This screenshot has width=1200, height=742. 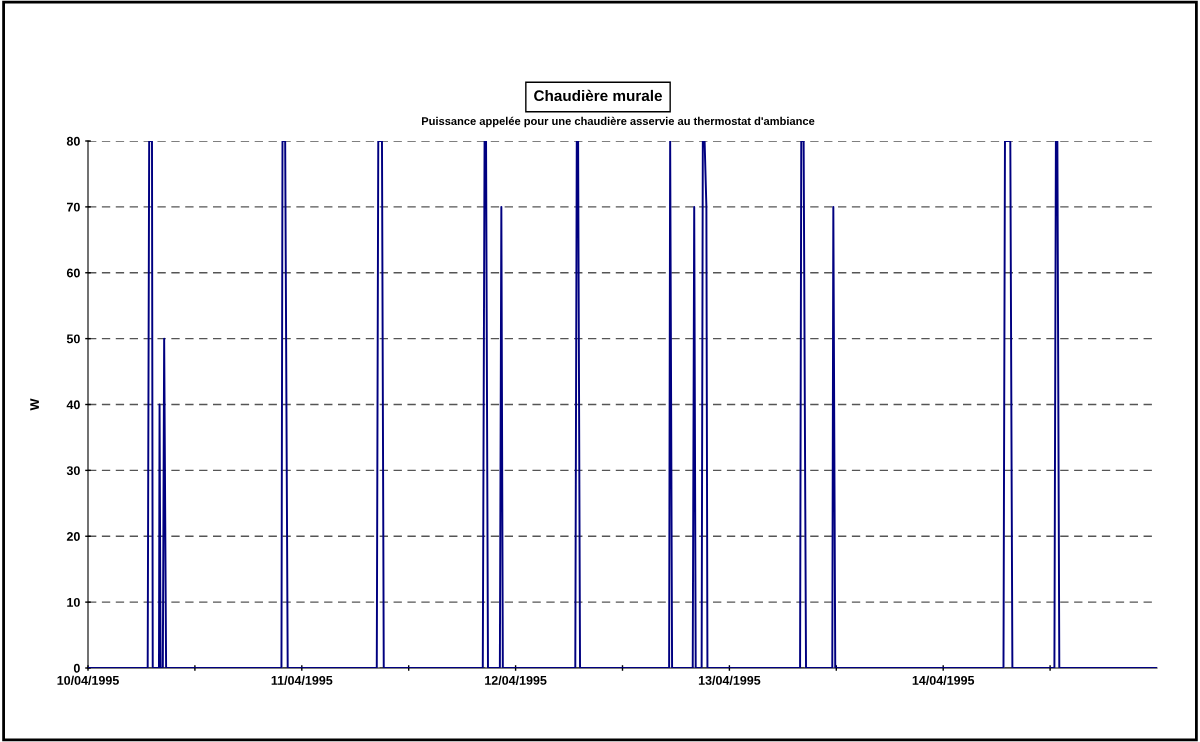 What do you see at coordinates (943, 680) in the screenshot?
I see `x-tick-label: 14/04/1995` at bounding box center [943, 680].